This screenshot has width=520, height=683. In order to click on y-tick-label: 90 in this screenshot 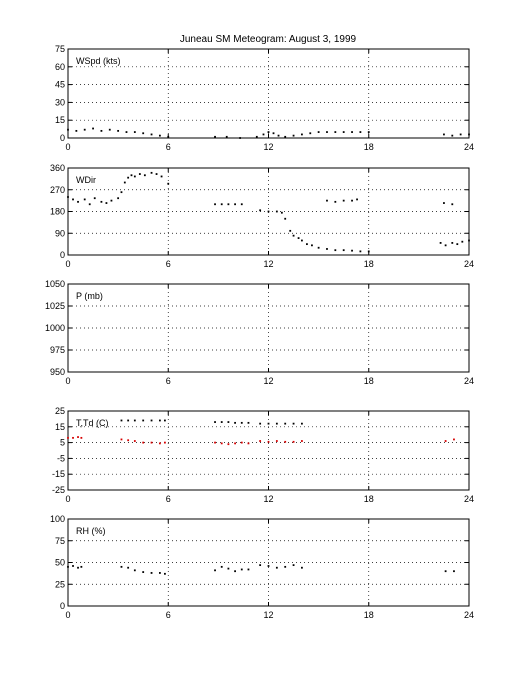, I will do `click(60, 233)`.